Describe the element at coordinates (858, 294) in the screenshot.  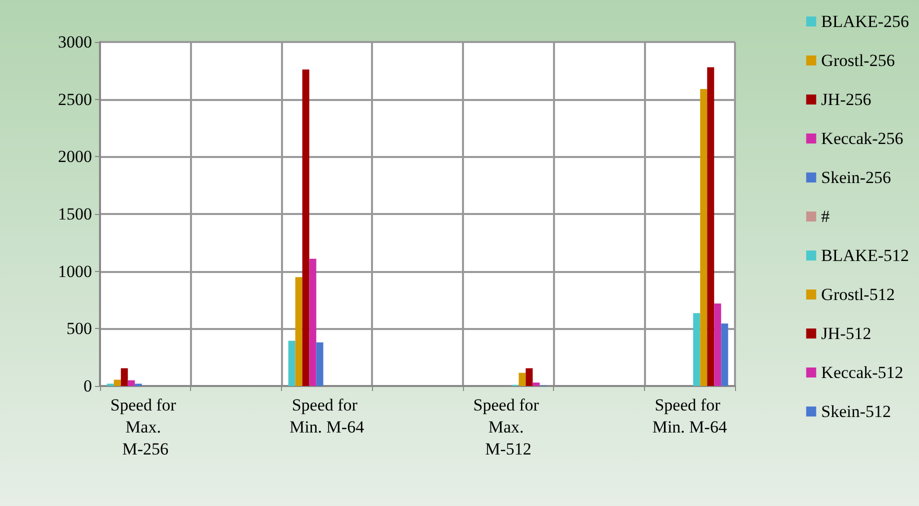
I see `legend-label: Grostl-512` at that location.